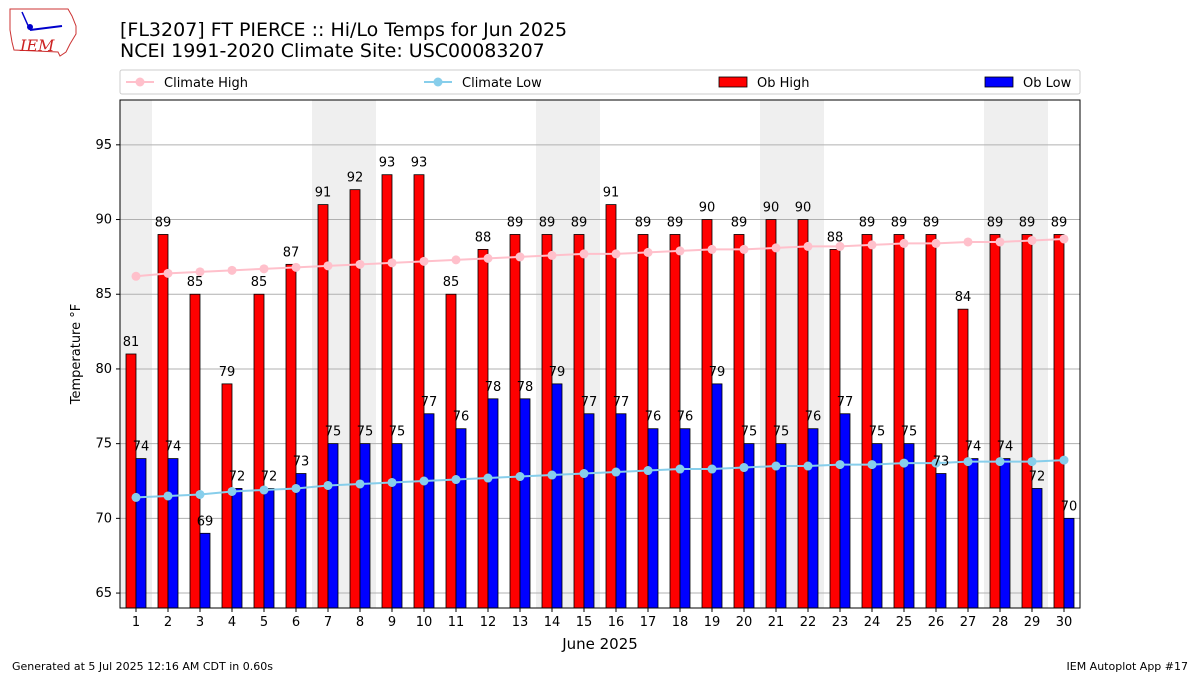 The image size is (1200, 675). I want to click on ob-low-label-24: 75, so click(877, 432).